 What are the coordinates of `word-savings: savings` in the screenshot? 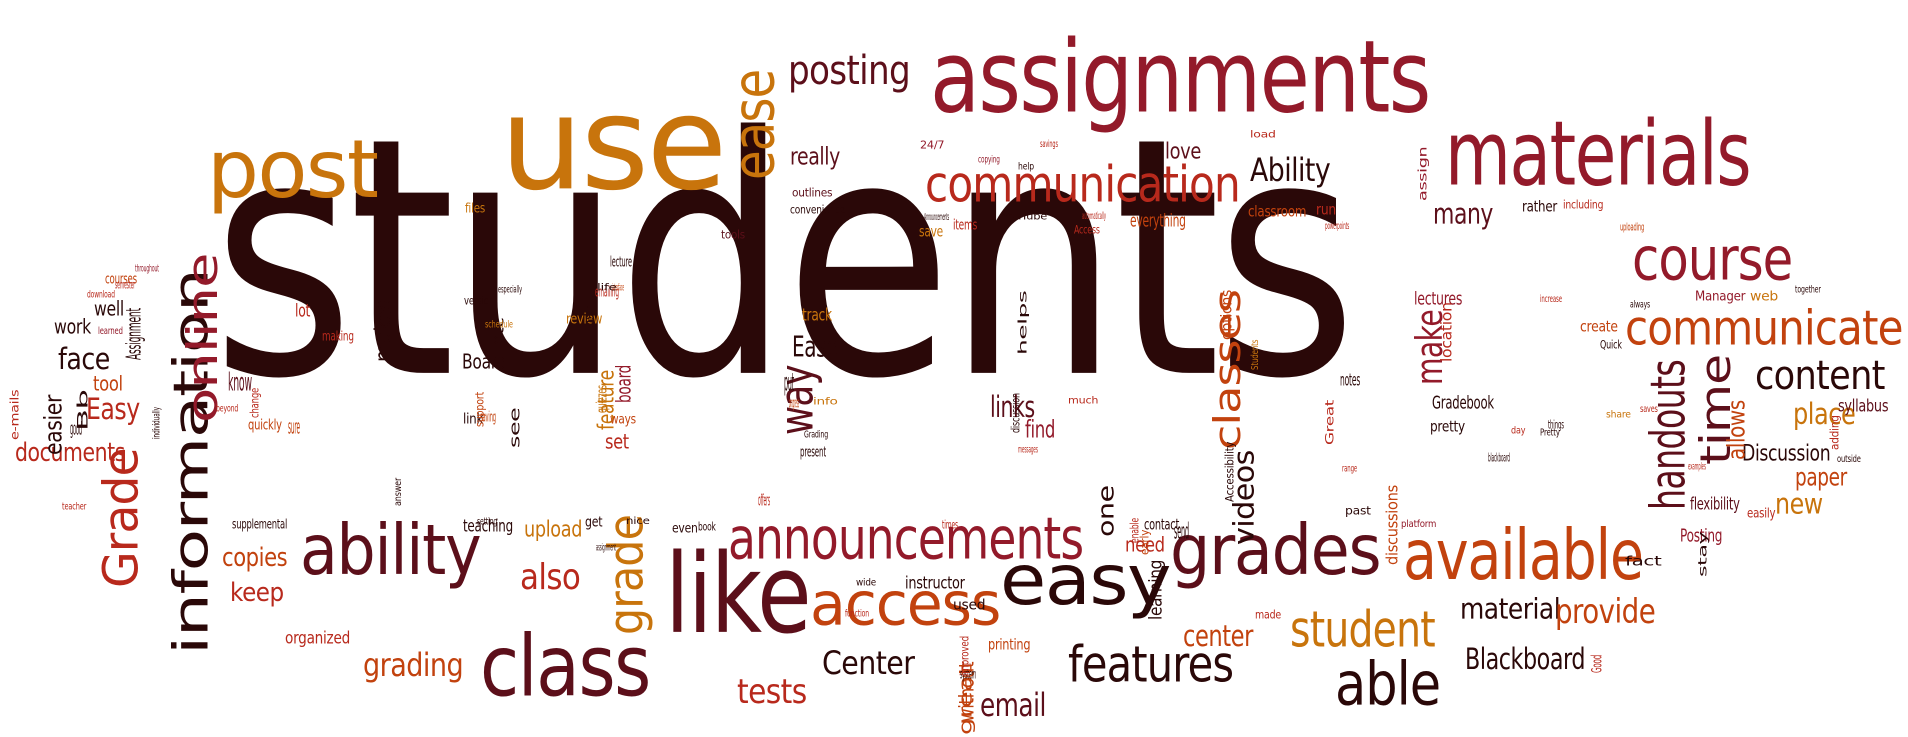 It's located at (1049, 144).